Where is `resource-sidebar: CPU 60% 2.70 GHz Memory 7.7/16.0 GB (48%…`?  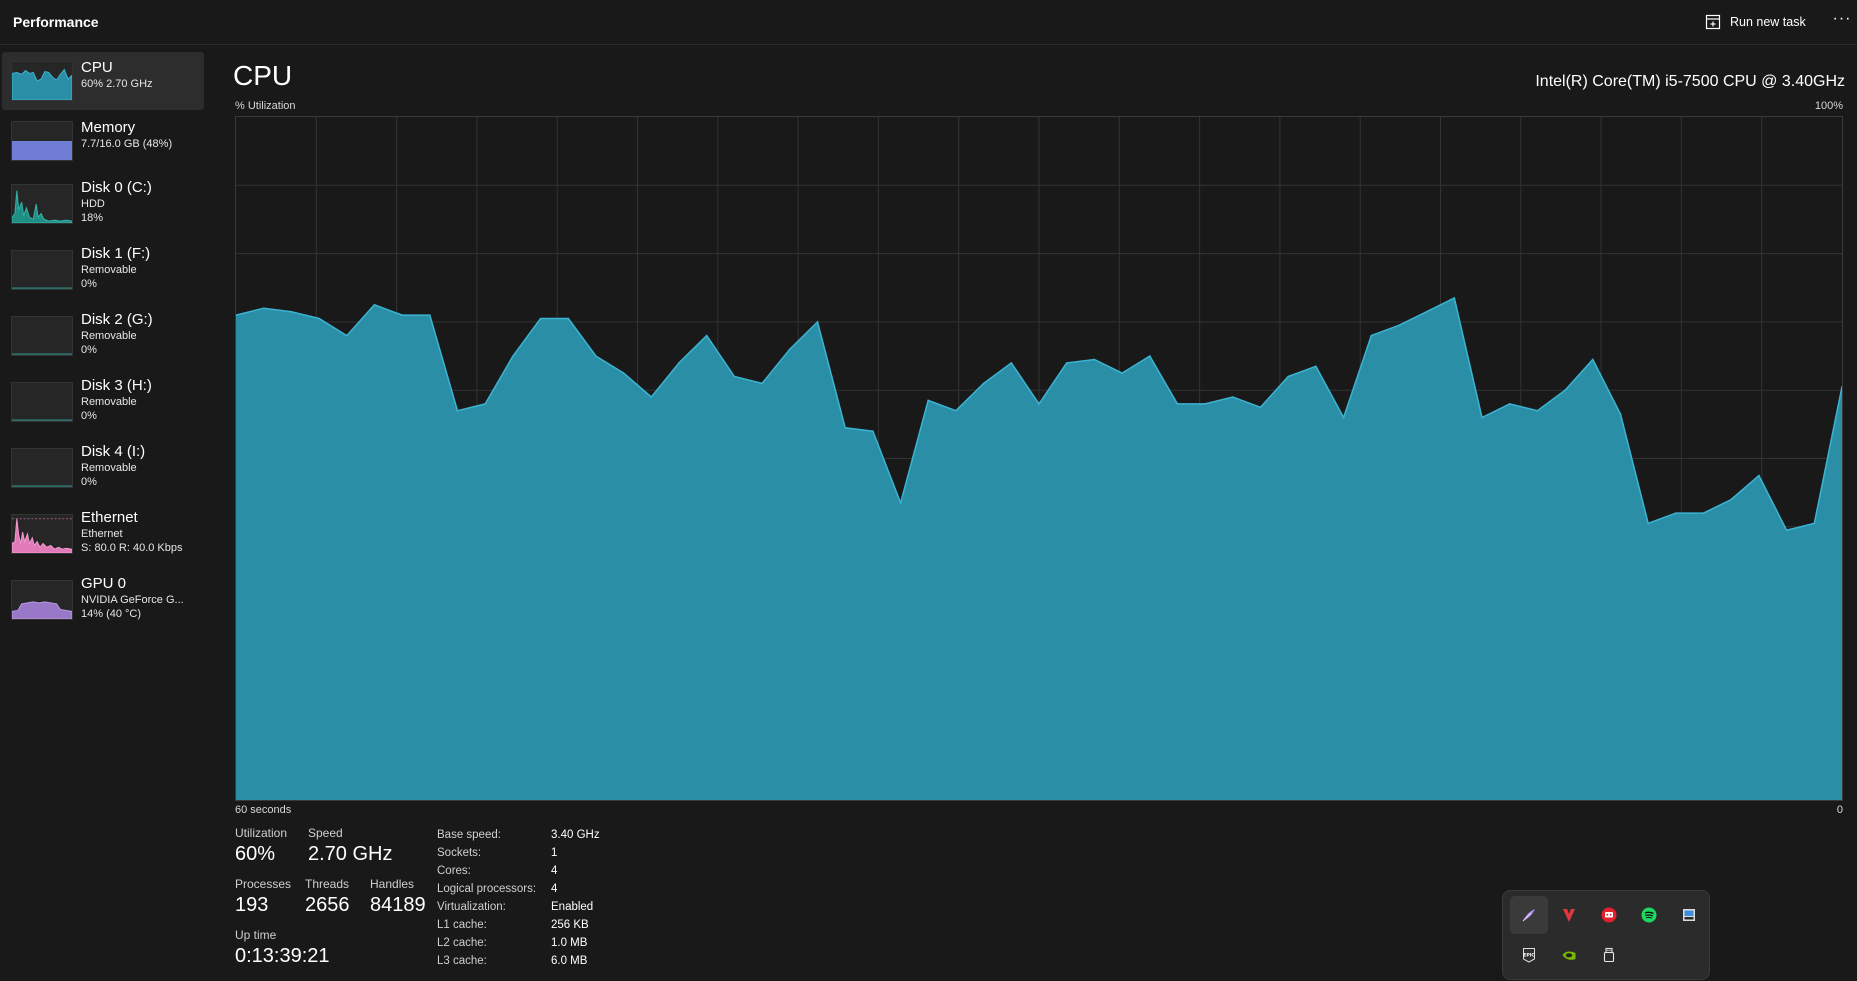
resource-sidebar: CPU 60% 2.70 GHz Memory 7.7/16.0 GB (48%… is located at coordinates (105, 513).